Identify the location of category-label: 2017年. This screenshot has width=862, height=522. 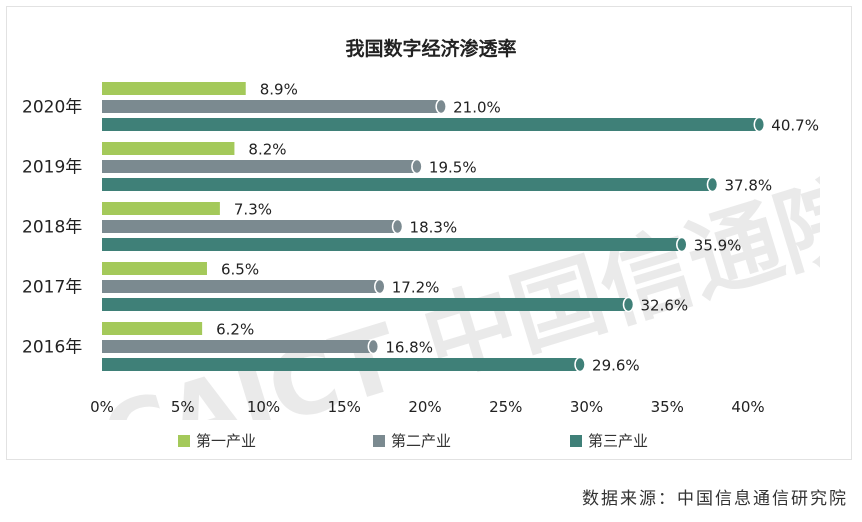
(52, 288).